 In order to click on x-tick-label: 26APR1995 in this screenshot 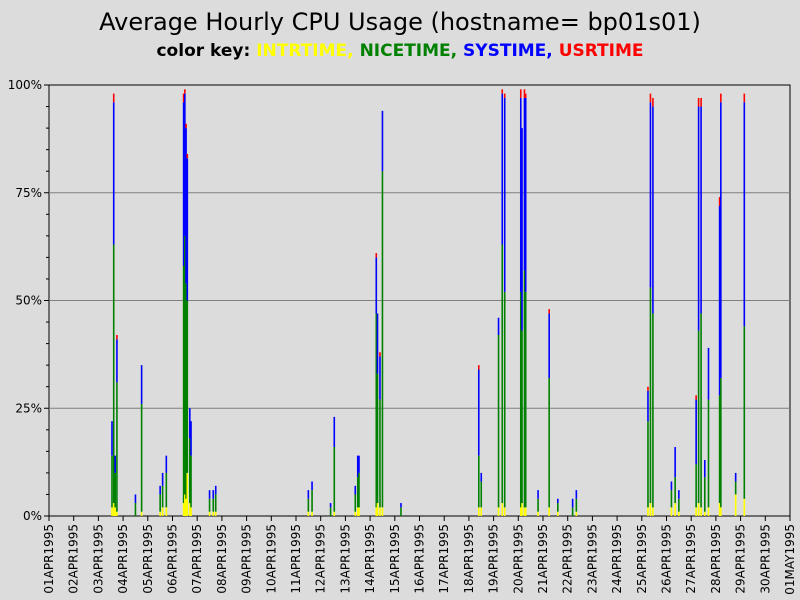, I will do `click(667, 559)`.